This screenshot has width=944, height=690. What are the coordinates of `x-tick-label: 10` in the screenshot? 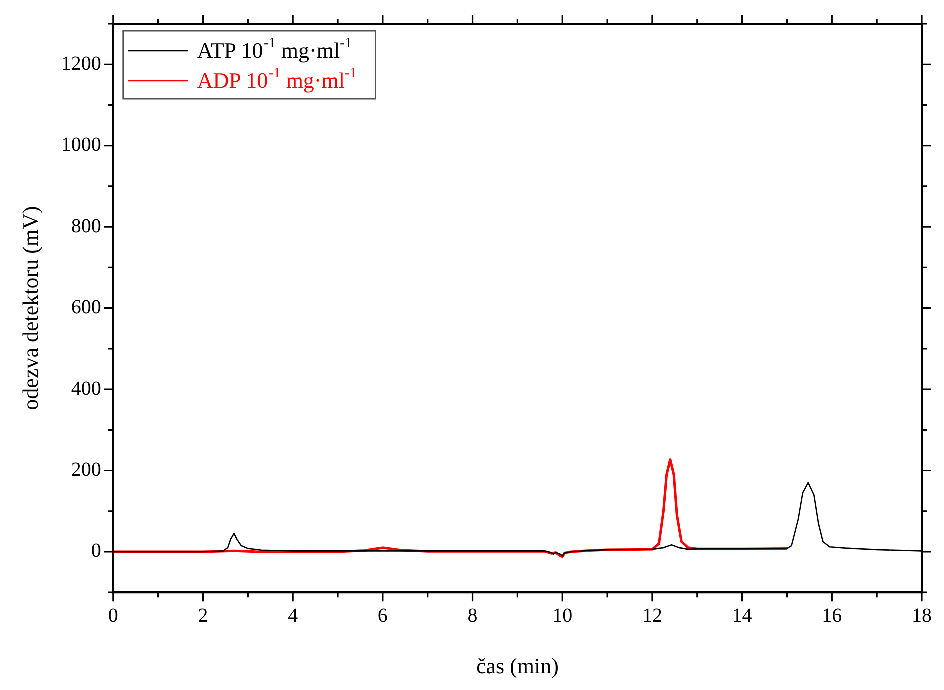 It's located at (562, 615).